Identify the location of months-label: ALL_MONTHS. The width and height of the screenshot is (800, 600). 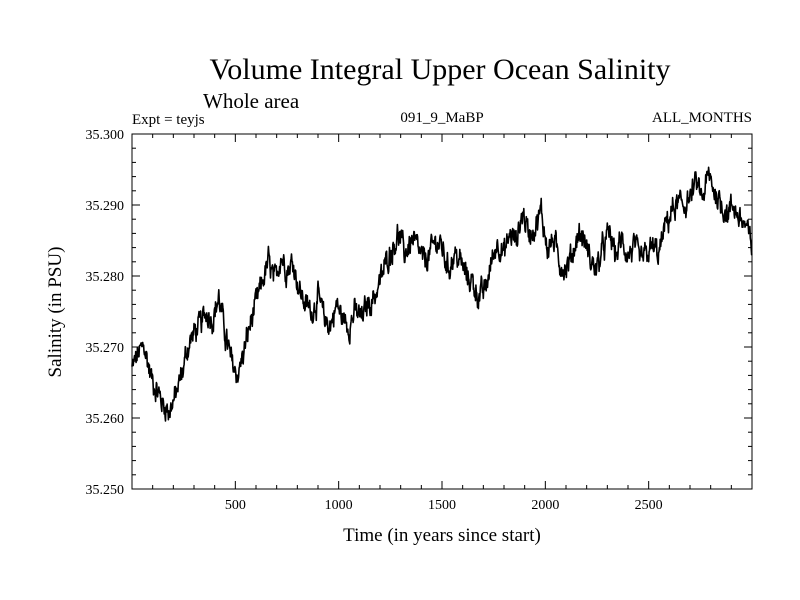
(702, 118).